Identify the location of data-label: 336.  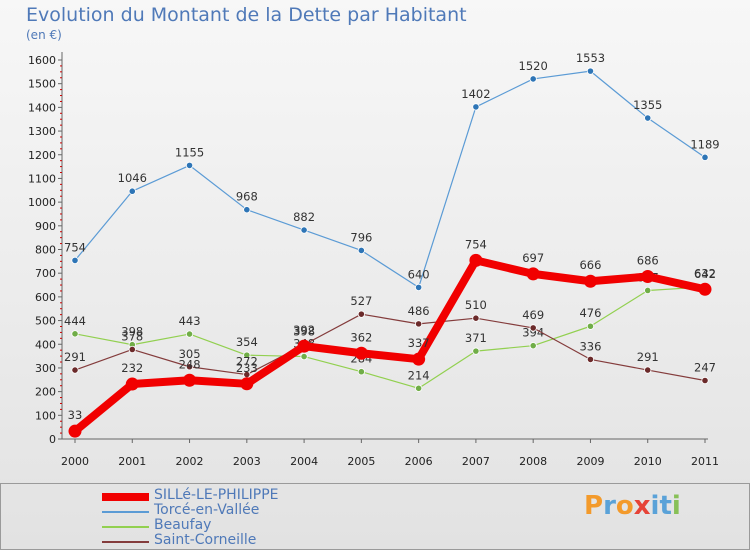
(590, 346).